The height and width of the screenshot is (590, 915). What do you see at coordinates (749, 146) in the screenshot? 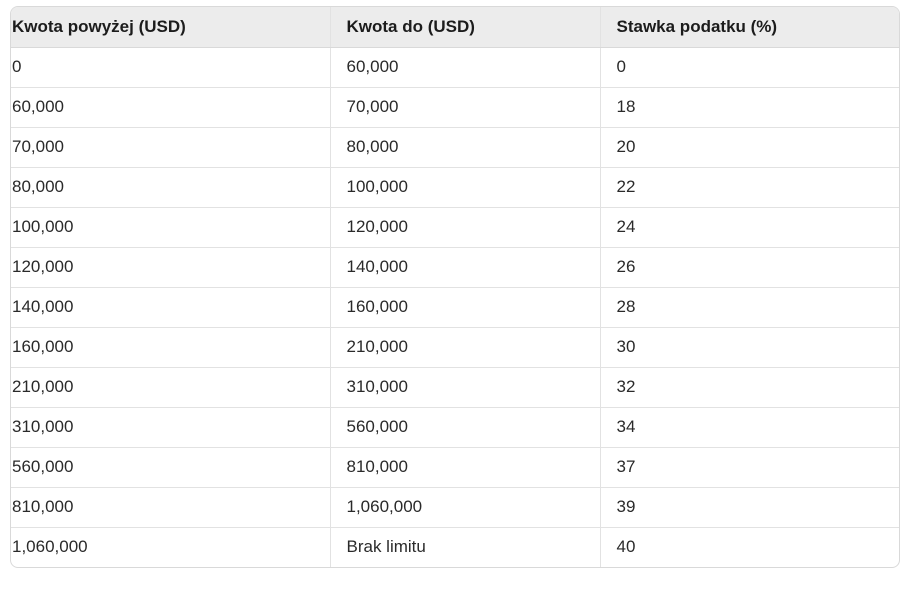
I see `cell-tax-rate: 20` at bounding box center [749, 146].